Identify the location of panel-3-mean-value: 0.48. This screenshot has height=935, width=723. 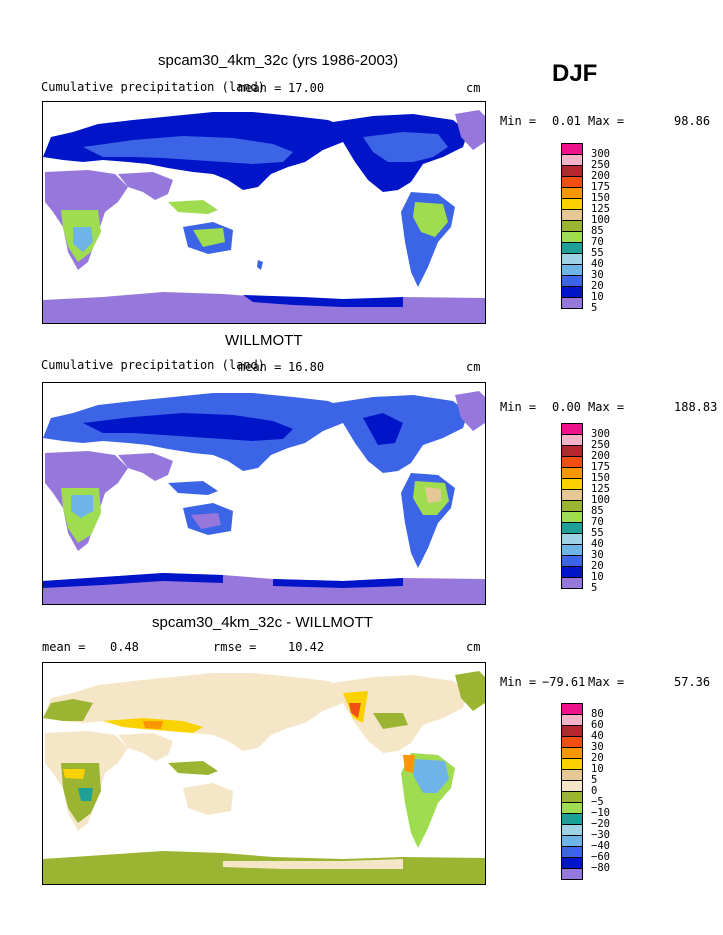
(124, 647).